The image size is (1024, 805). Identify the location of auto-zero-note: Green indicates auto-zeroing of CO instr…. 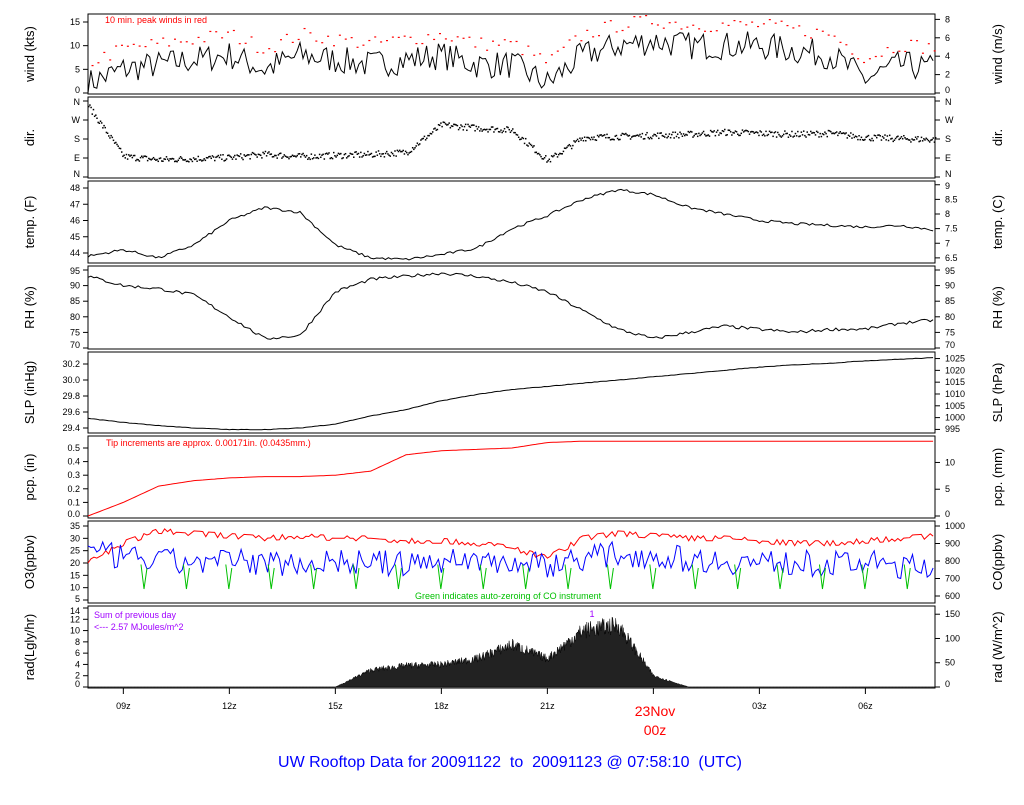
(508, 596).